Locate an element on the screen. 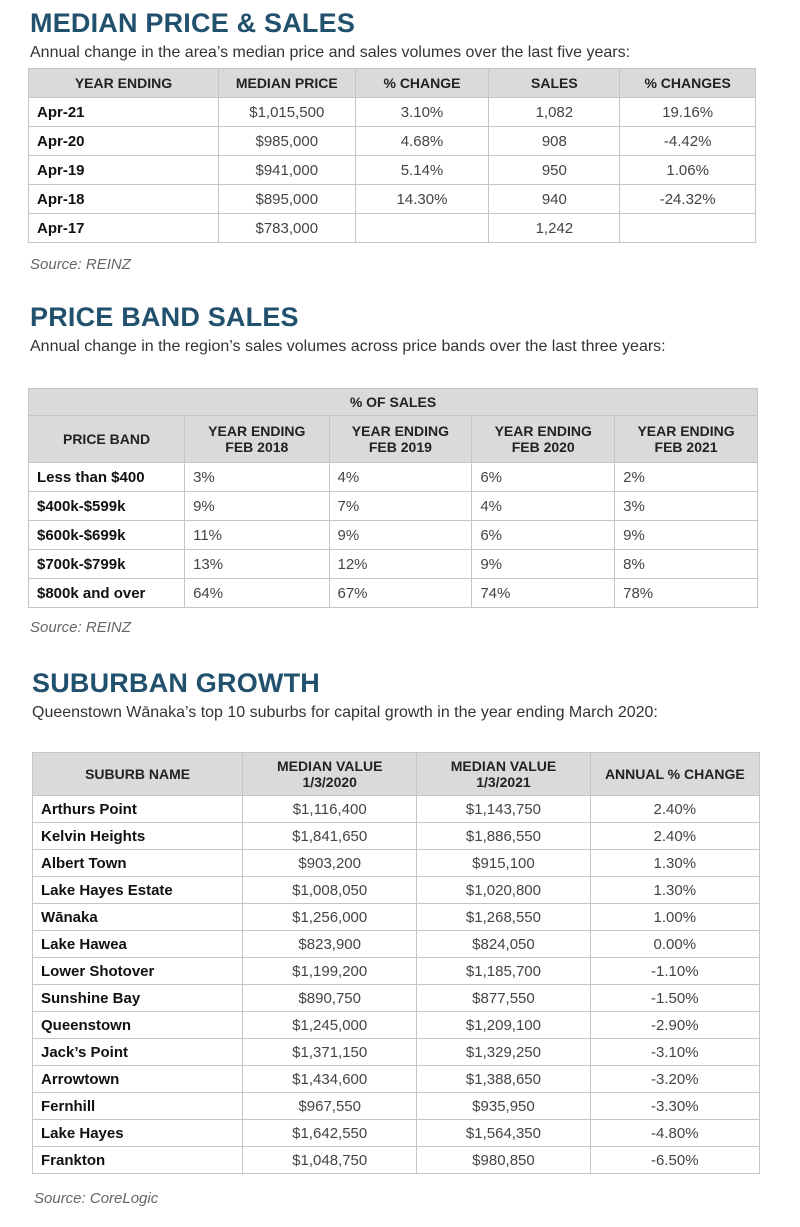 Image resolution: width=800 pixels, height=1227 pixels. table-cell: $1,371,150 is located at coordinates (330, 1052).